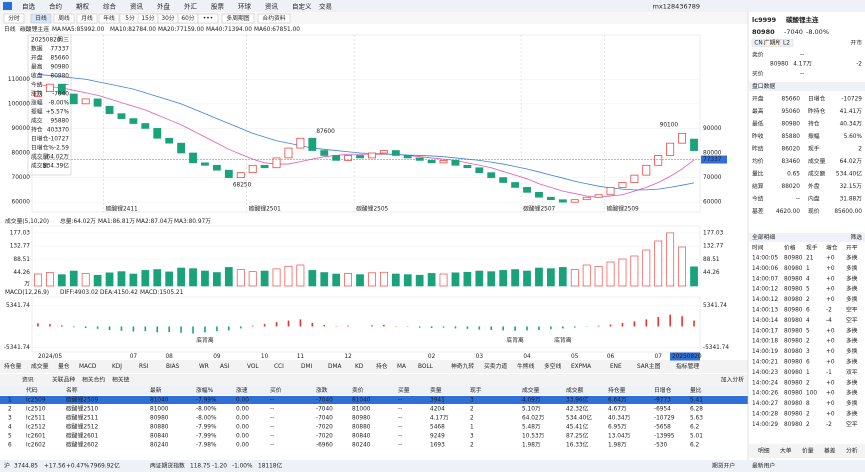 The image size is (865, 472). Describe the element at coordinates (382, 366) in the screenshot. I see `indicator-tab: 持仓` at that location.